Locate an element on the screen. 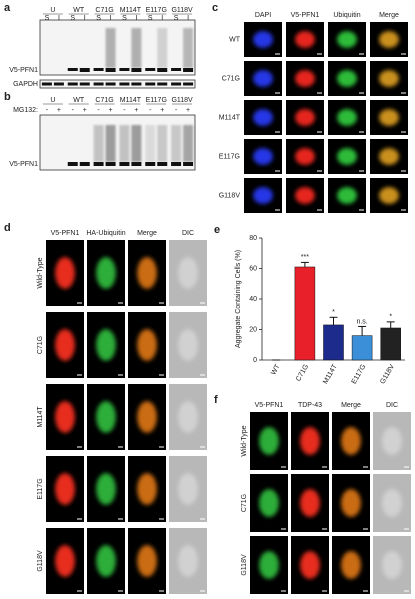 Image resolution: width=415 pixels, height=599 pixels. column-label: V5-PFN1 is located at coordinates (269, 405).